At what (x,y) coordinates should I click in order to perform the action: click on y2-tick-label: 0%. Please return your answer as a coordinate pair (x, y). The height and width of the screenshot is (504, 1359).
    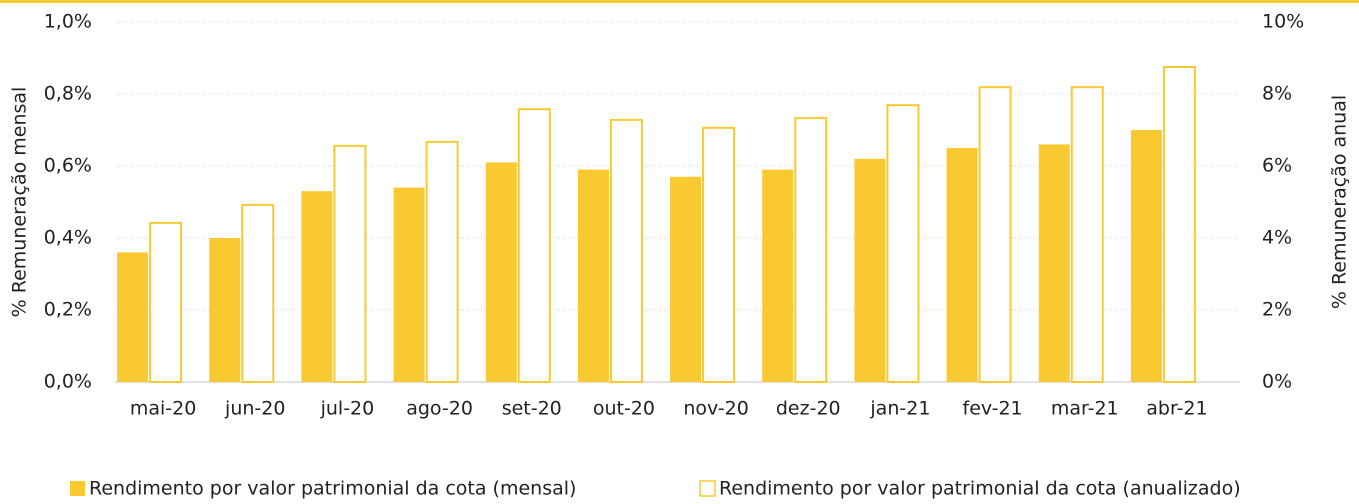
    Looking at the image, I should click on (1277, 382).